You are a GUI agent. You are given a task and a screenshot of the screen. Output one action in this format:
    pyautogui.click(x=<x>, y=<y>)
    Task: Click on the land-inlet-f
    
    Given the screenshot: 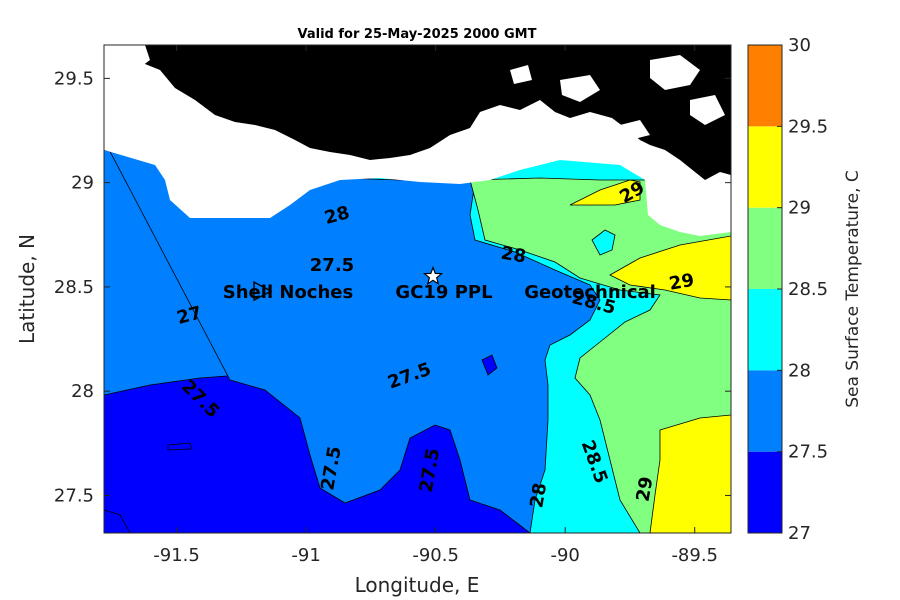 What is the action you would take?
    pyautogui.click(x=635, y=130)
    